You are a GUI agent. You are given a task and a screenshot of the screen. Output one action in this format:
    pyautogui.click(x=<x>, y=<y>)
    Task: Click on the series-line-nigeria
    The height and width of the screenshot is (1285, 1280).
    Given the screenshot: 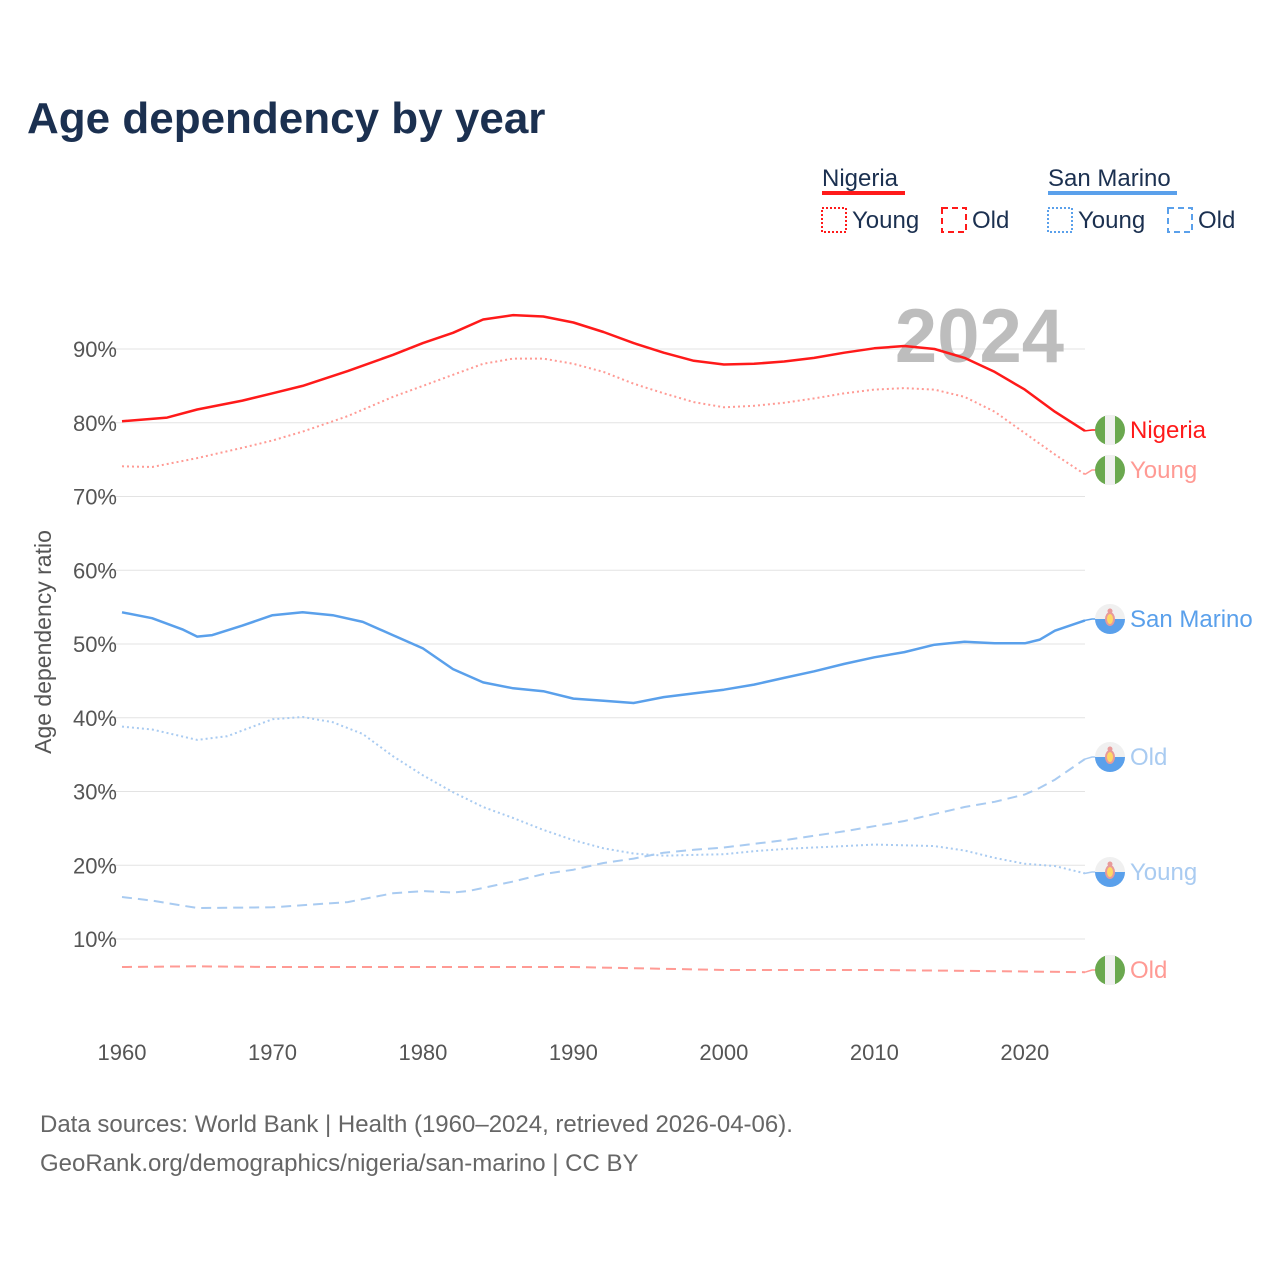 What is the action you would take?
    pyautogui.click(x=603, y=372)
    